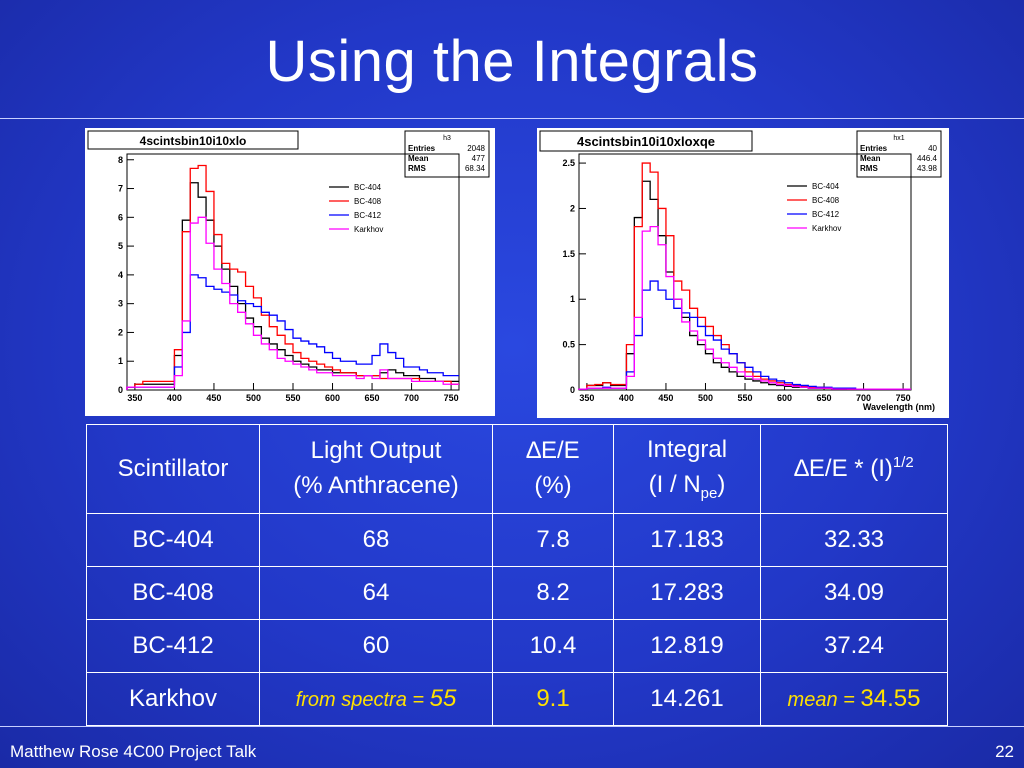  I want to click on cell-scintillator: BC-412, so click(173, 646).